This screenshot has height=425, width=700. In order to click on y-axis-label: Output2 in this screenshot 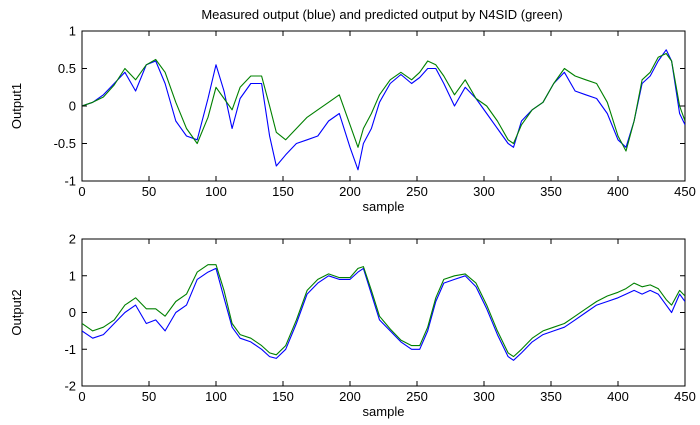, I will do `click(16, 312)`.